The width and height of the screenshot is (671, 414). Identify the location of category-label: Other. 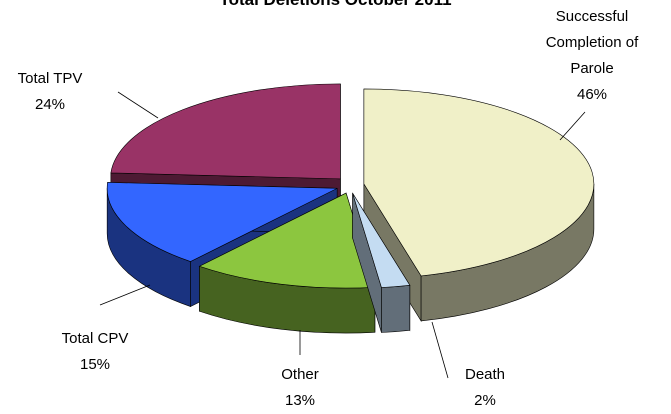
(300, 374).